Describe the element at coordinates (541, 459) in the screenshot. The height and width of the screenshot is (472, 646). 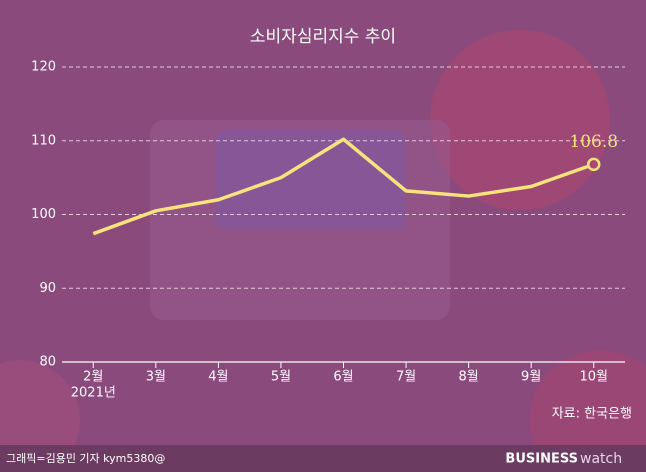
I see `brand-bold: BUSINESS` at that location.